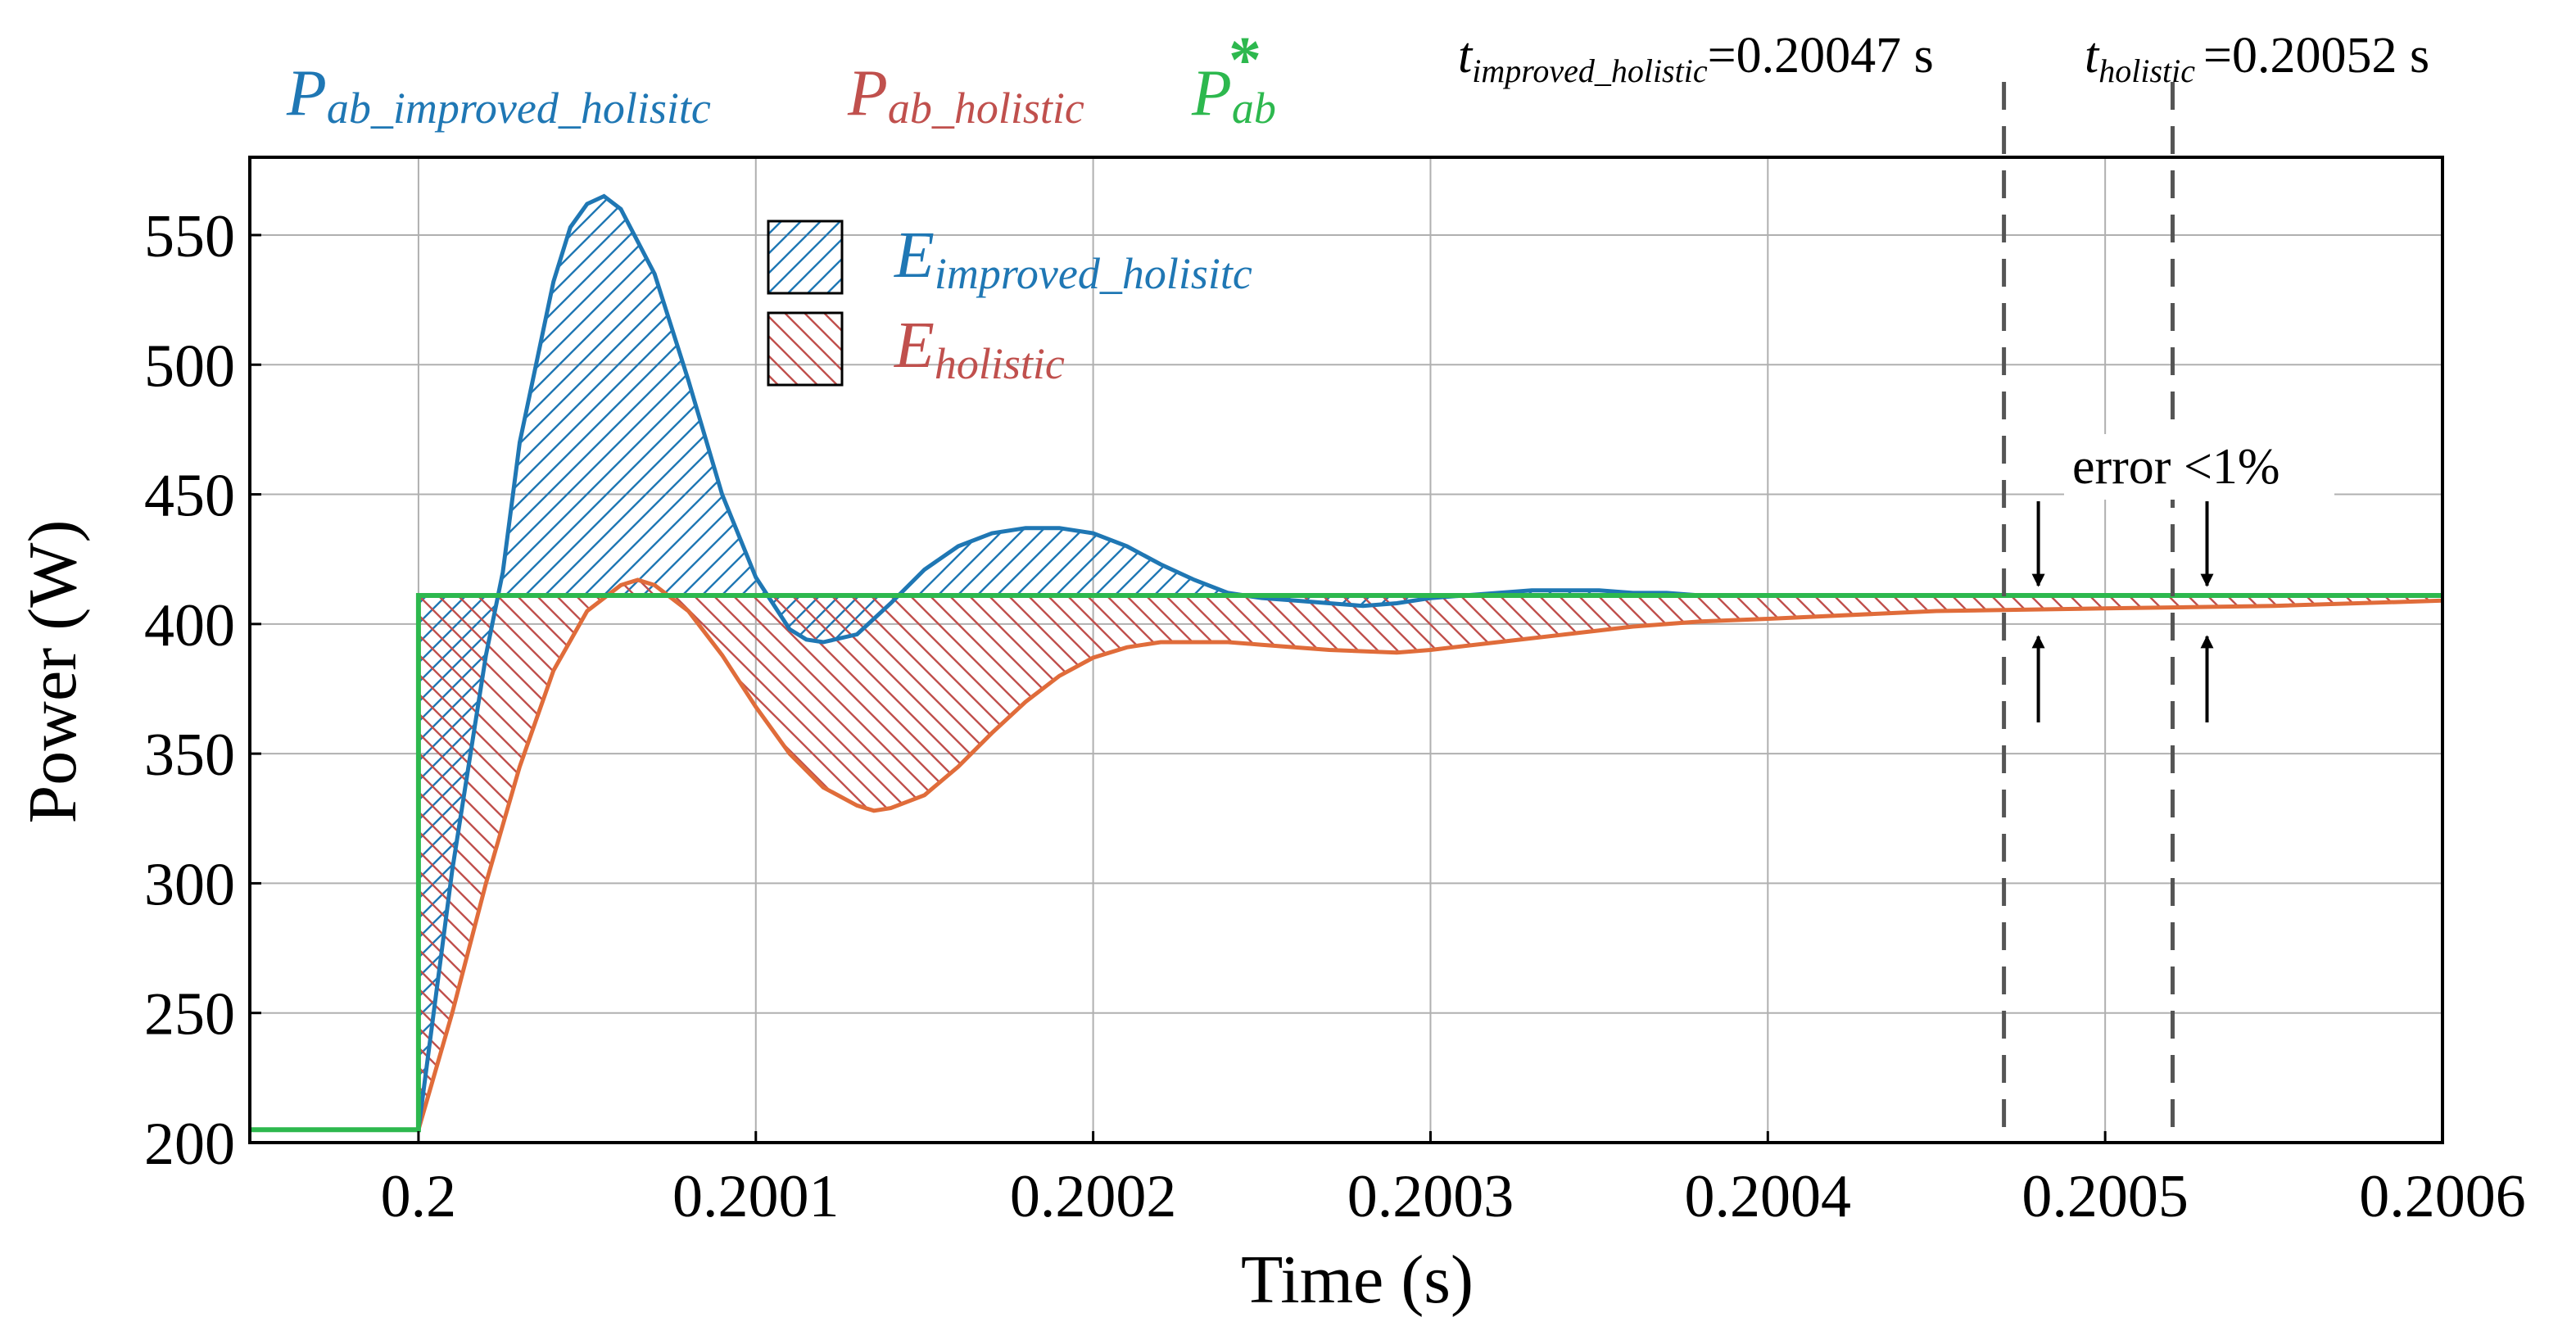  What do you see at coordinates (965, 95) in the screenshot?
I see `legend-p-ab-holistic: Pab_holistic` at bounding box center [965, 95].